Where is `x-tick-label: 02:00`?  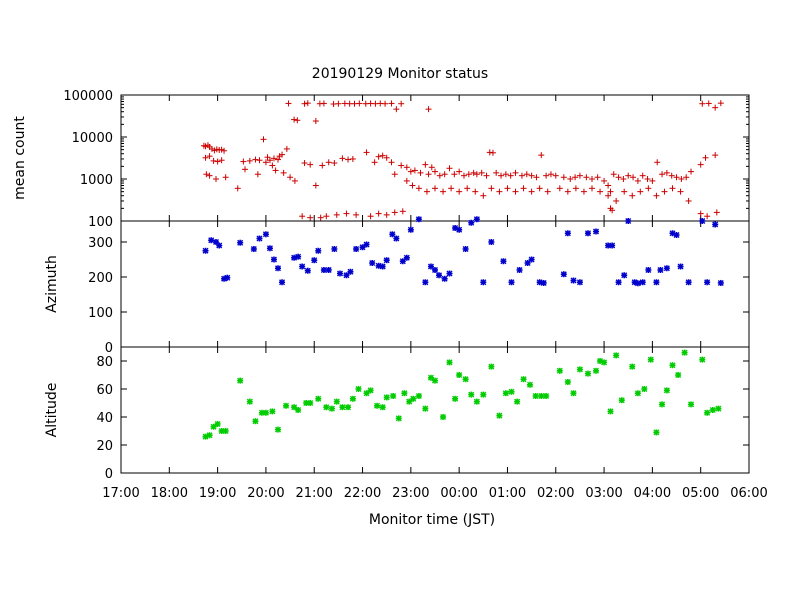
x-tick-label: 02:00 is located at coordinates (555, 493).